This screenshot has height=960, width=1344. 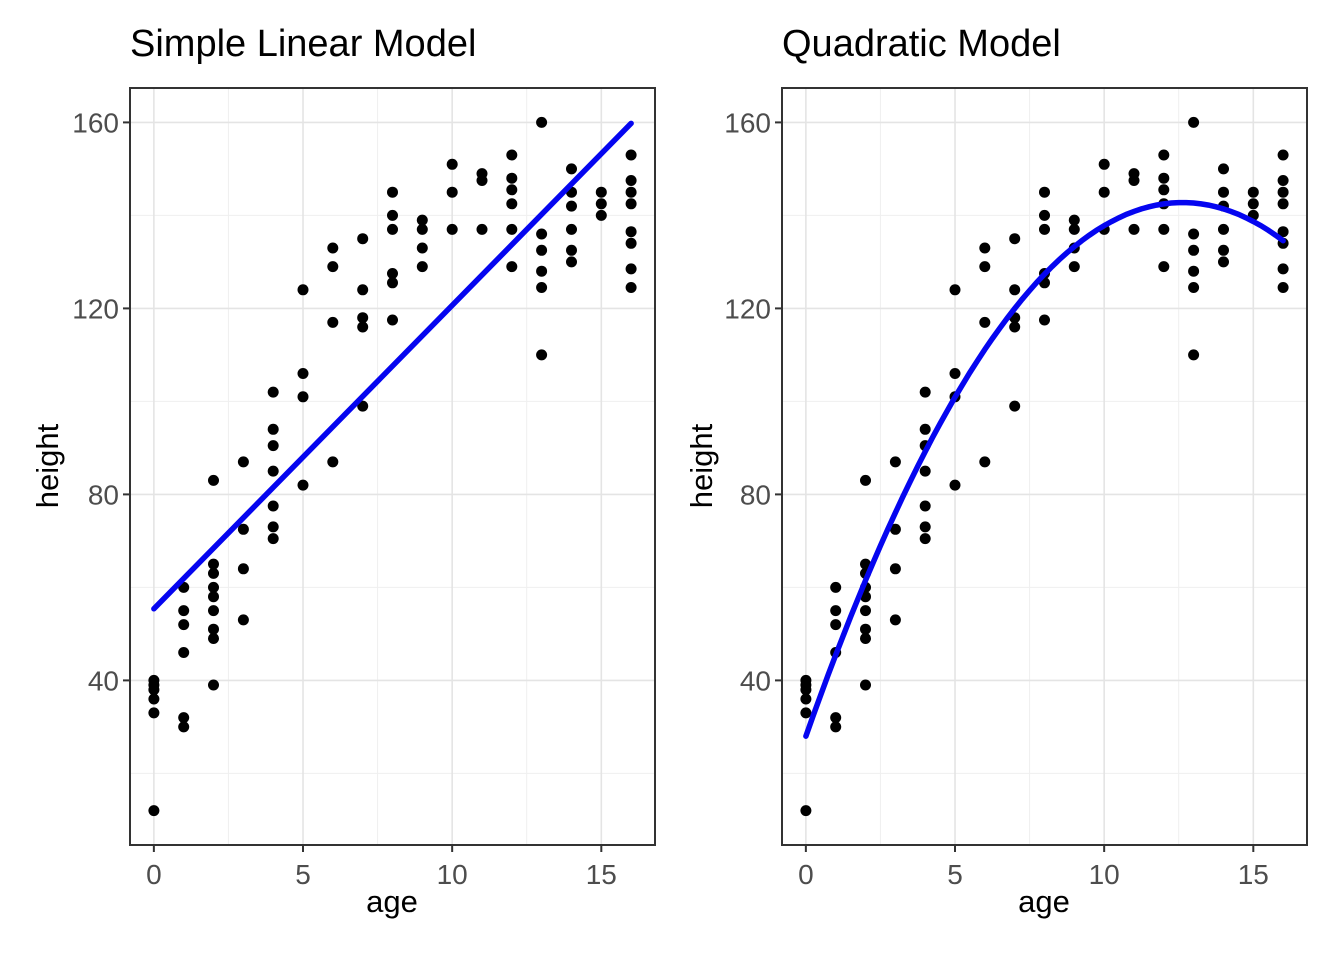 What do you see at coordinates (1253, 874) in the screenshot?
I see `x-tick-label: 15` at bounding box center [1253, 874].